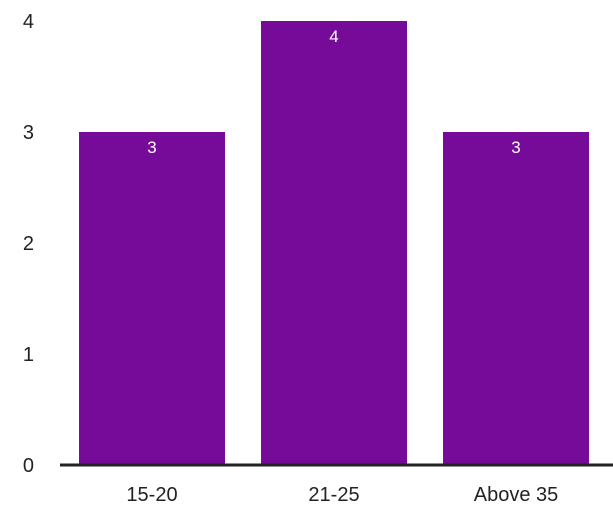 The height and width of the screenshot is (514, 613). What do you see at coordinates (28, 133) in the screenshot?
I see `y-tick-label: 3` at bounding box center [28, 133].